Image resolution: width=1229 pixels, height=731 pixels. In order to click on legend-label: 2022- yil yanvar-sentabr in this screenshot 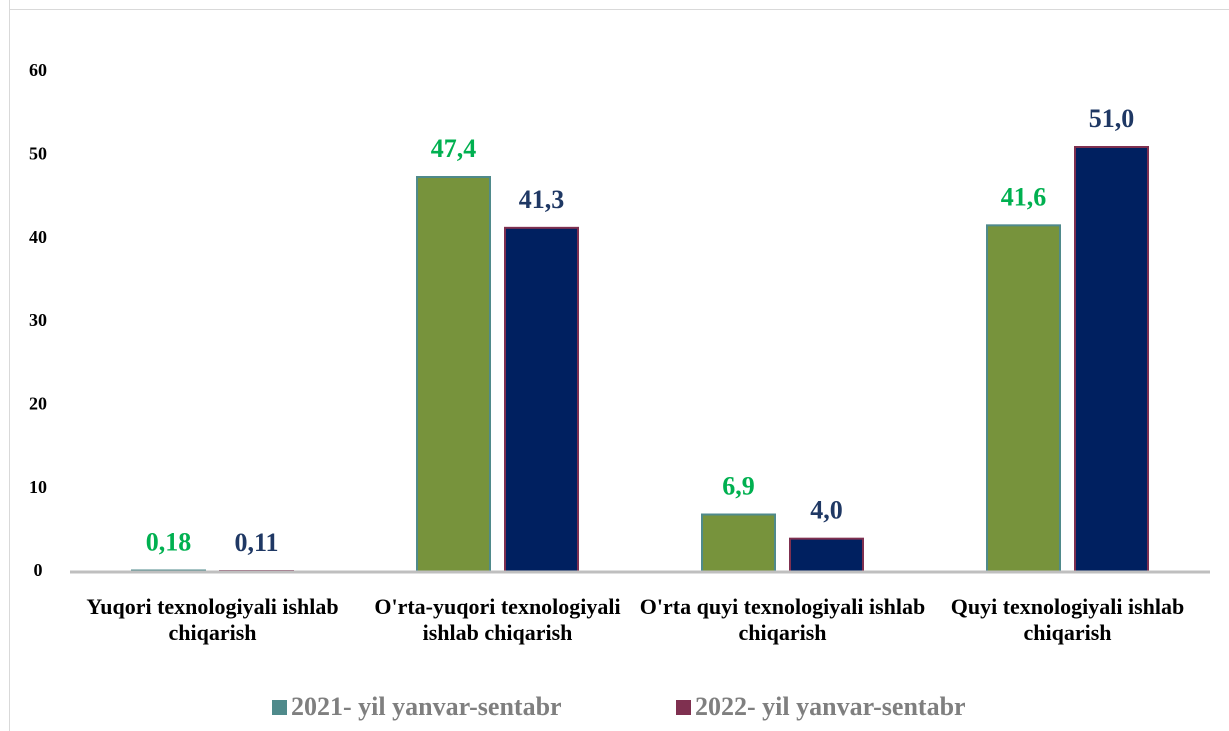, I will do `click(830, 706)`.